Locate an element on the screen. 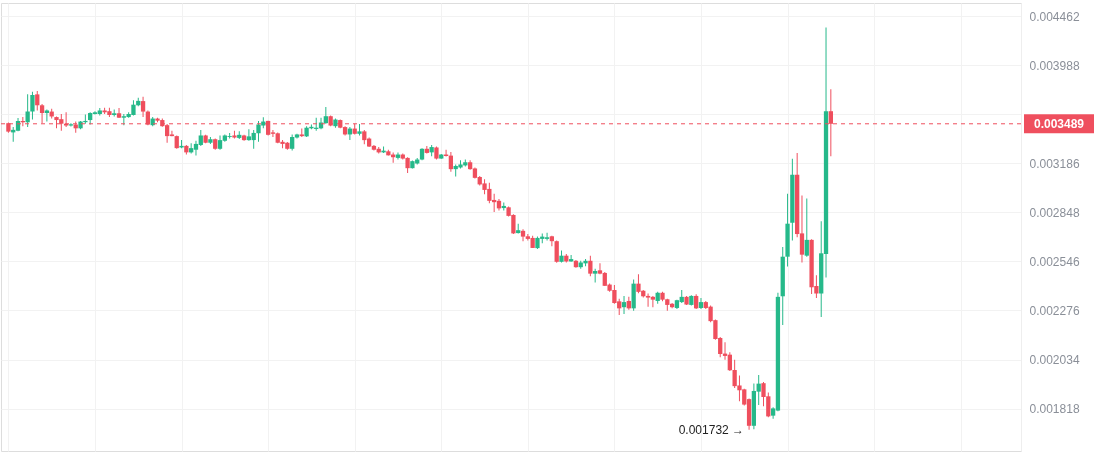 The height and width of the screenshot is (454, 1100). y-tick-label: 0.002034 is located at coordinates (1054, 360).